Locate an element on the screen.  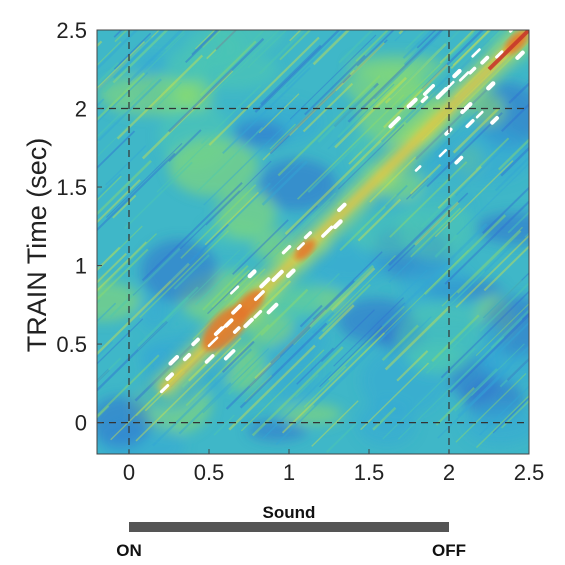
x-tick-label: 2.5 is located at coordinates (529, 472).